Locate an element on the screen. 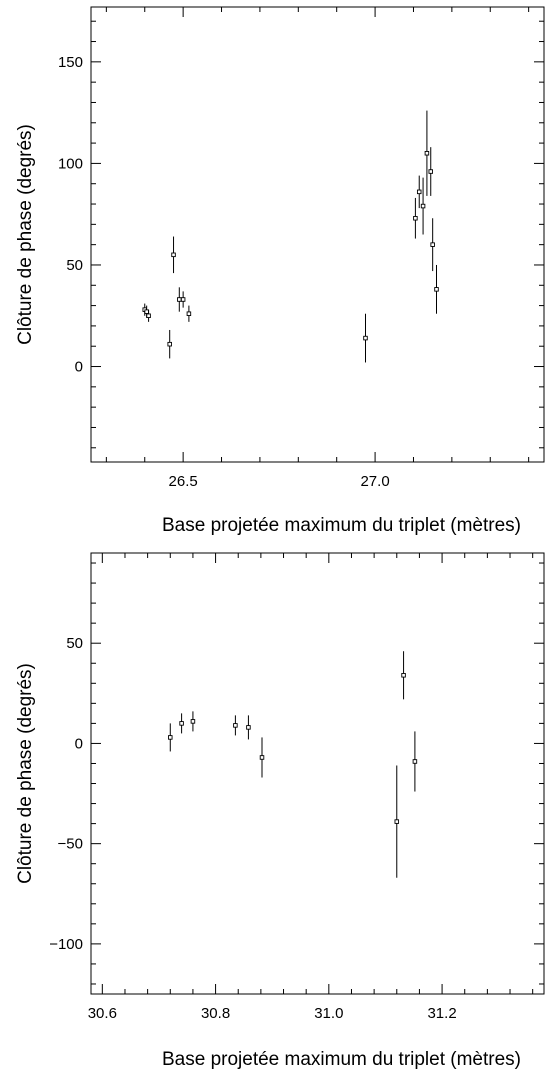 Image resolution: width=546 pixels, height=1078 pixels. y-tick-label: −100 is located at coordinates (66, 944).